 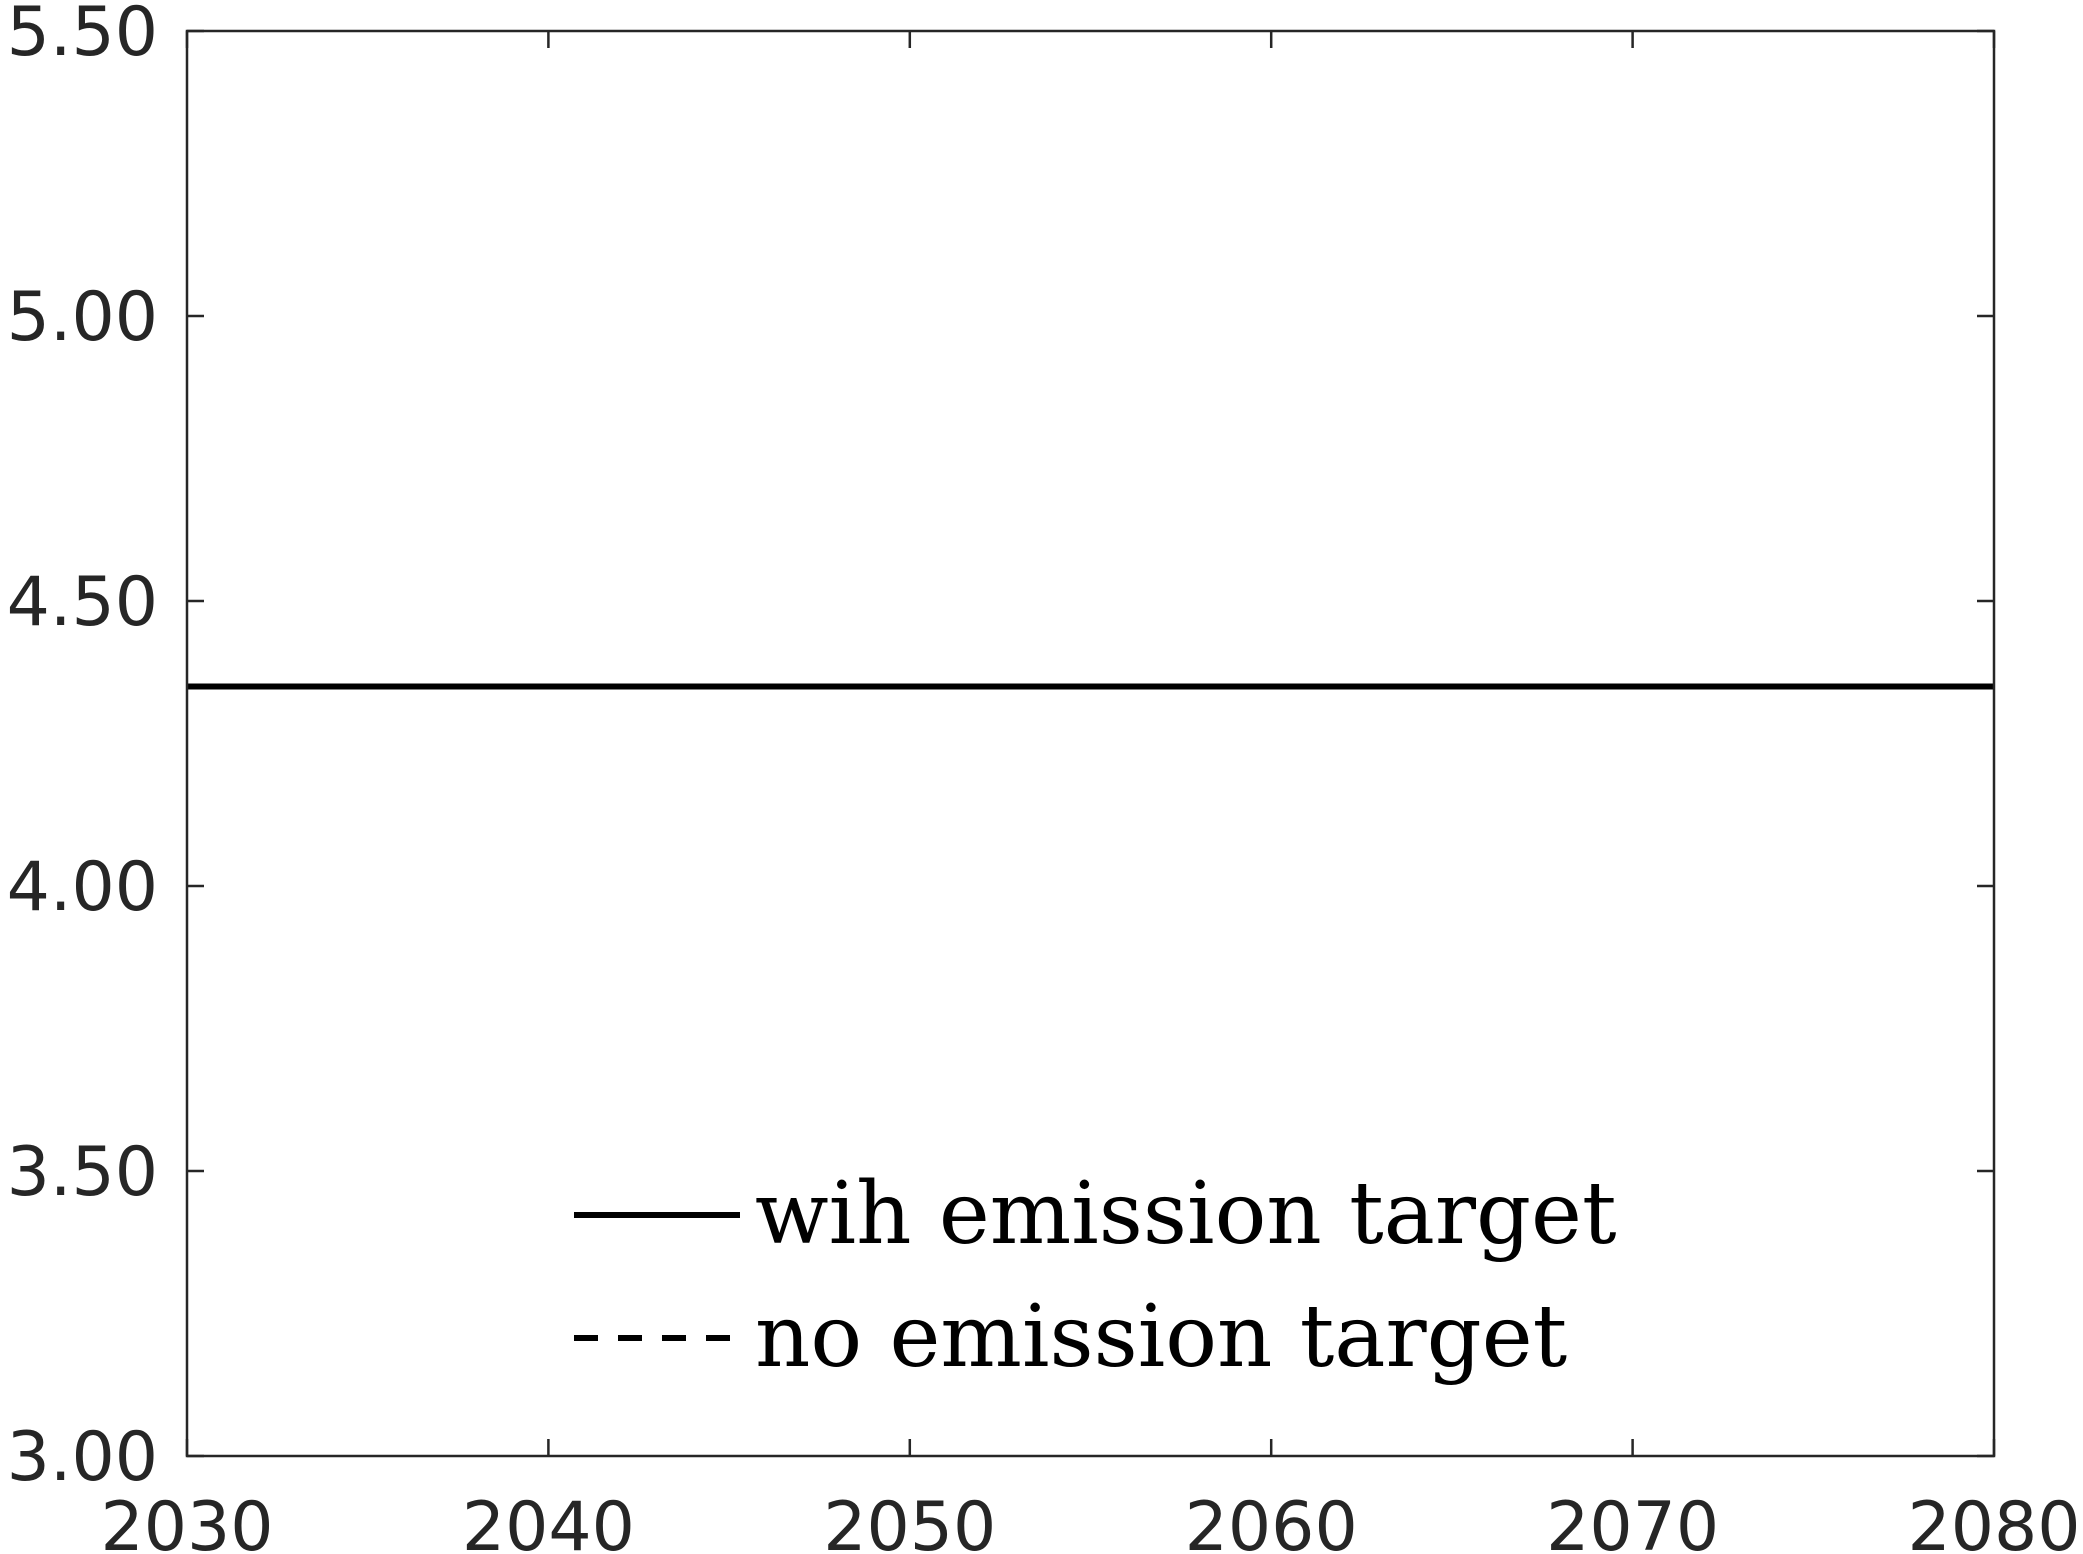 What do you see at coordinates (82, 1457) in the screenshot?
I see `y-tick-label: 3.00` at bounding box center [82, 1457].